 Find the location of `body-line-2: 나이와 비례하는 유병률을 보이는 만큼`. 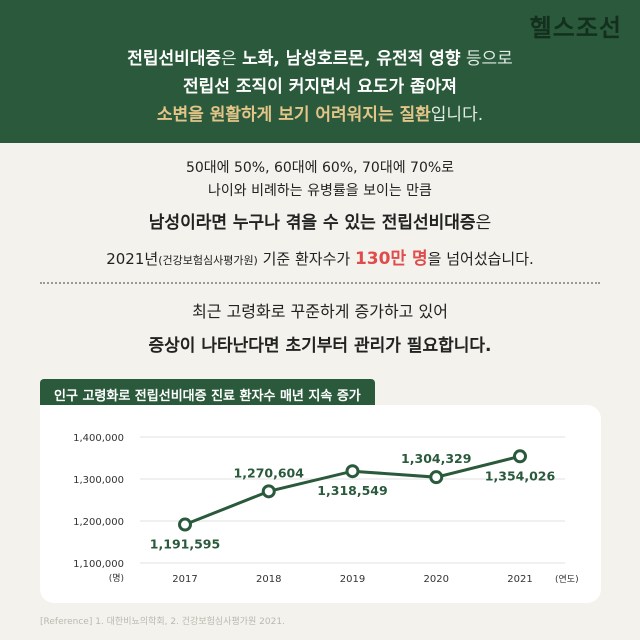

body-line-2: 나이와 비례하는 유병률을 보이는 만큼 is located at coordinates (320, 191).